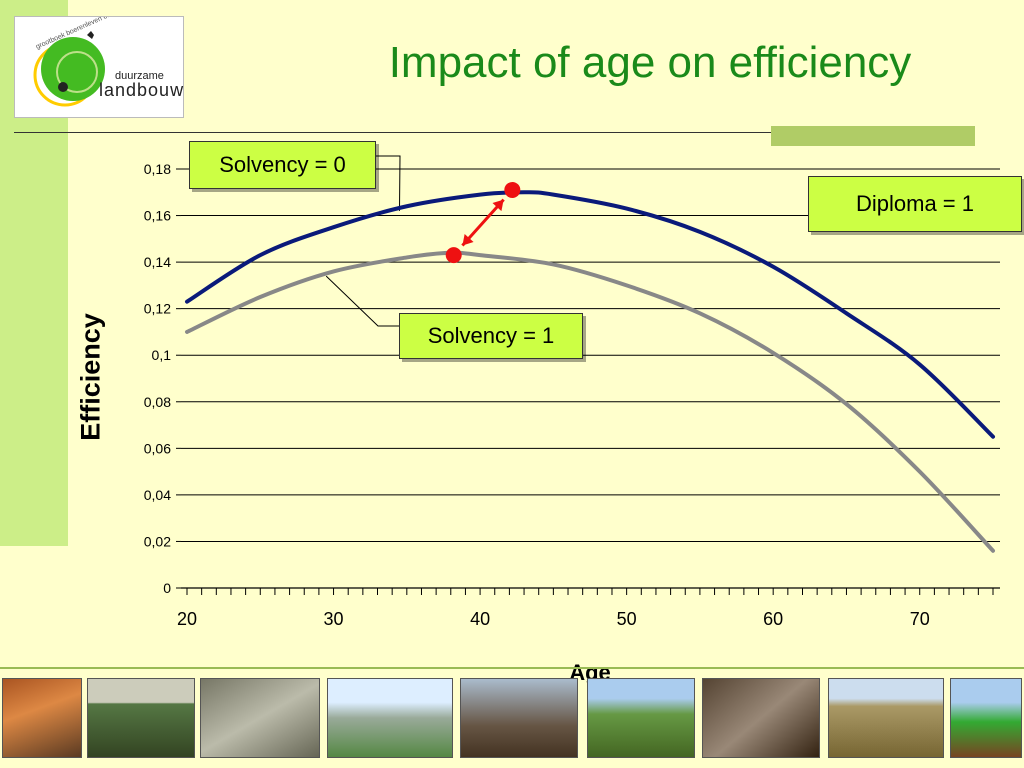  Describe the element at coordinates (519, 718) in the screenshot. I see `barn-photo` at that location.